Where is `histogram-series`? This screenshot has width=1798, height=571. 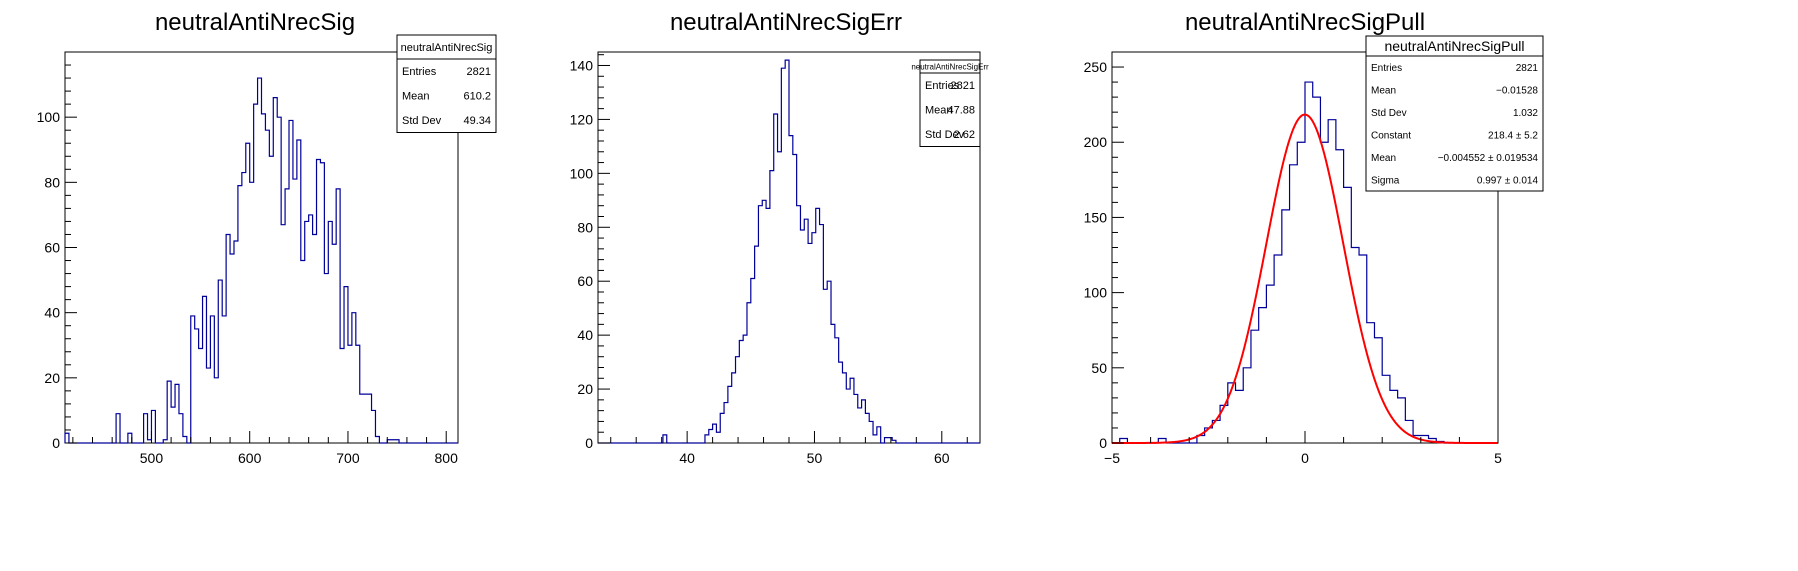
histogram-series is located at coordinates (1305, 262).